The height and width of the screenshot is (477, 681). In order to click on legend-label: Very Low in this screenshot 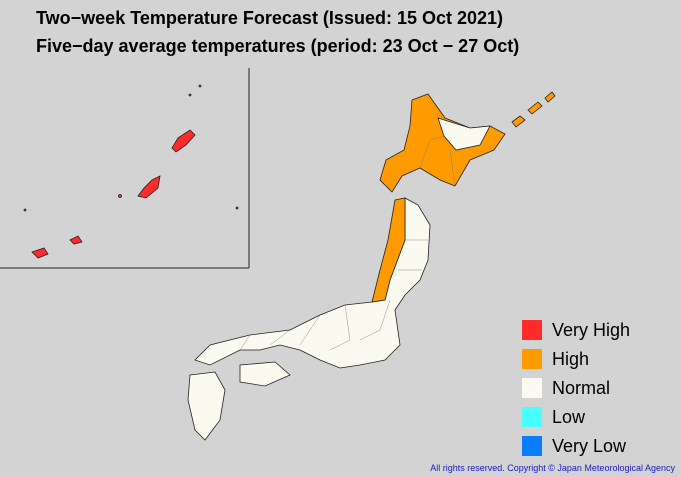, I will do `click(589, 446)`.